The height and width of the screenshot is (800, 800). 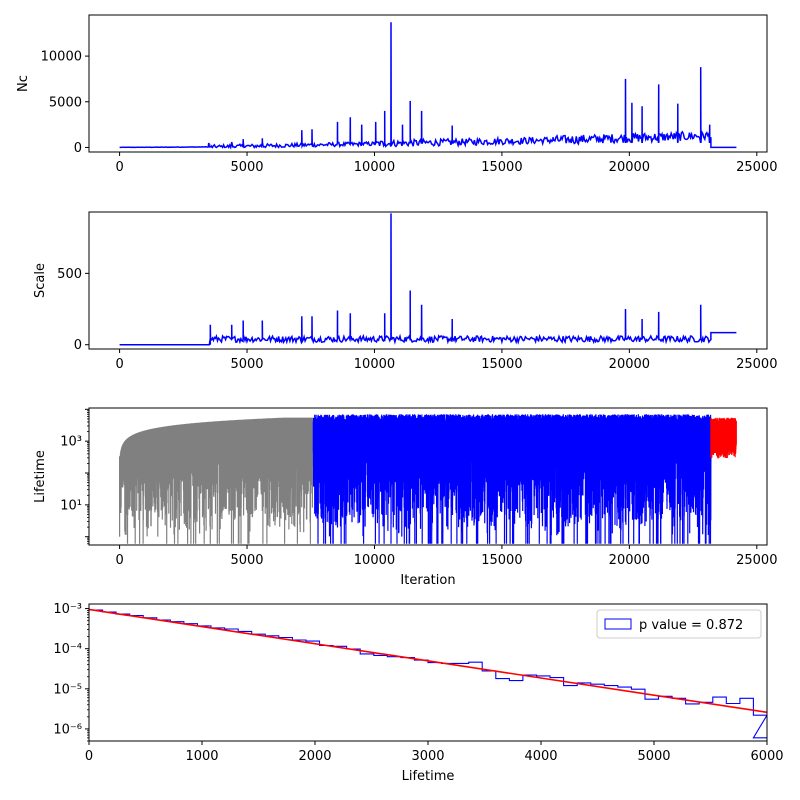 I want to click on legend: p value = 0.872, so click(x=679, y=624).